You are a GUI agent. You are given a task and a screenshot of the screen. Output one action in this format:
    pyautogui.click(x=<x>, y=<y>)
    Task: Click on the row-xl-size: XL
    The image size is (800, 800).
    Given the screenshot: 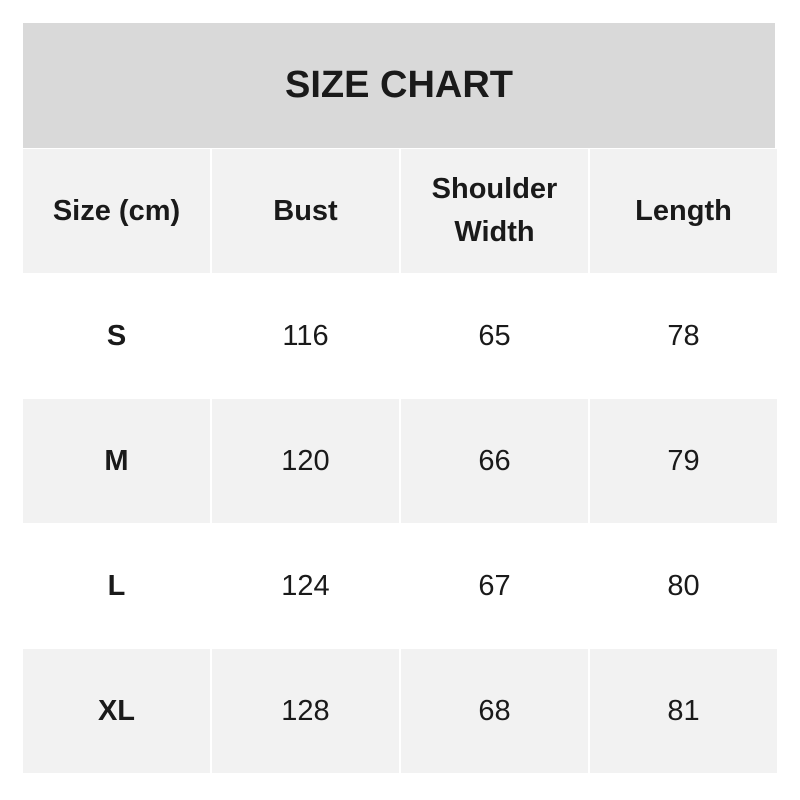 What is the action you would take?
    pyautogui.click(x=116, y=711)
    